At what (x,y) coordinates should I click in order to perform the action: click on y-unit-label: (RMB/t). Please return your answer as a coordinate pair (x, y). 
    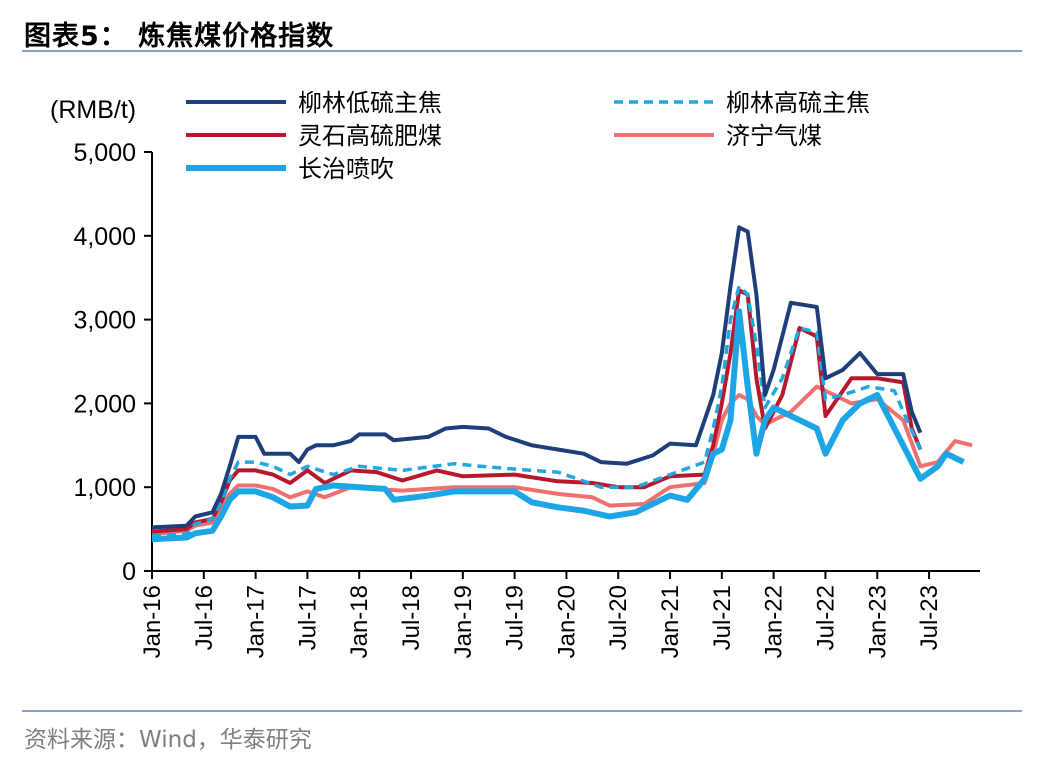
    Looking at the image, I should click on (93, 110).